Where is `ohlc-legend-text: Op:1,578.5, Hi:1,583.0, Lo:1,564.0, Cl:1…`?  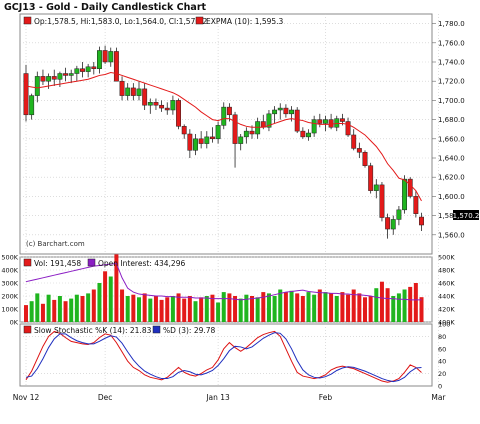
ohlc-legend-text: Op:1,578.5, Hi:1,583.0, Lo:1,564.0, Cl:1… is located at coordinates (120, 21).